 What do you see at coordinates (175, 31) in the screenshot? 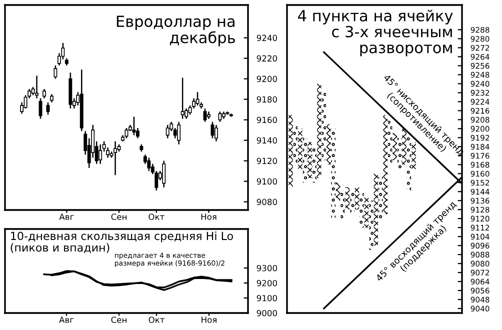
I see `text: Евродоллар на декабрь` at bounding box center [175, 31].